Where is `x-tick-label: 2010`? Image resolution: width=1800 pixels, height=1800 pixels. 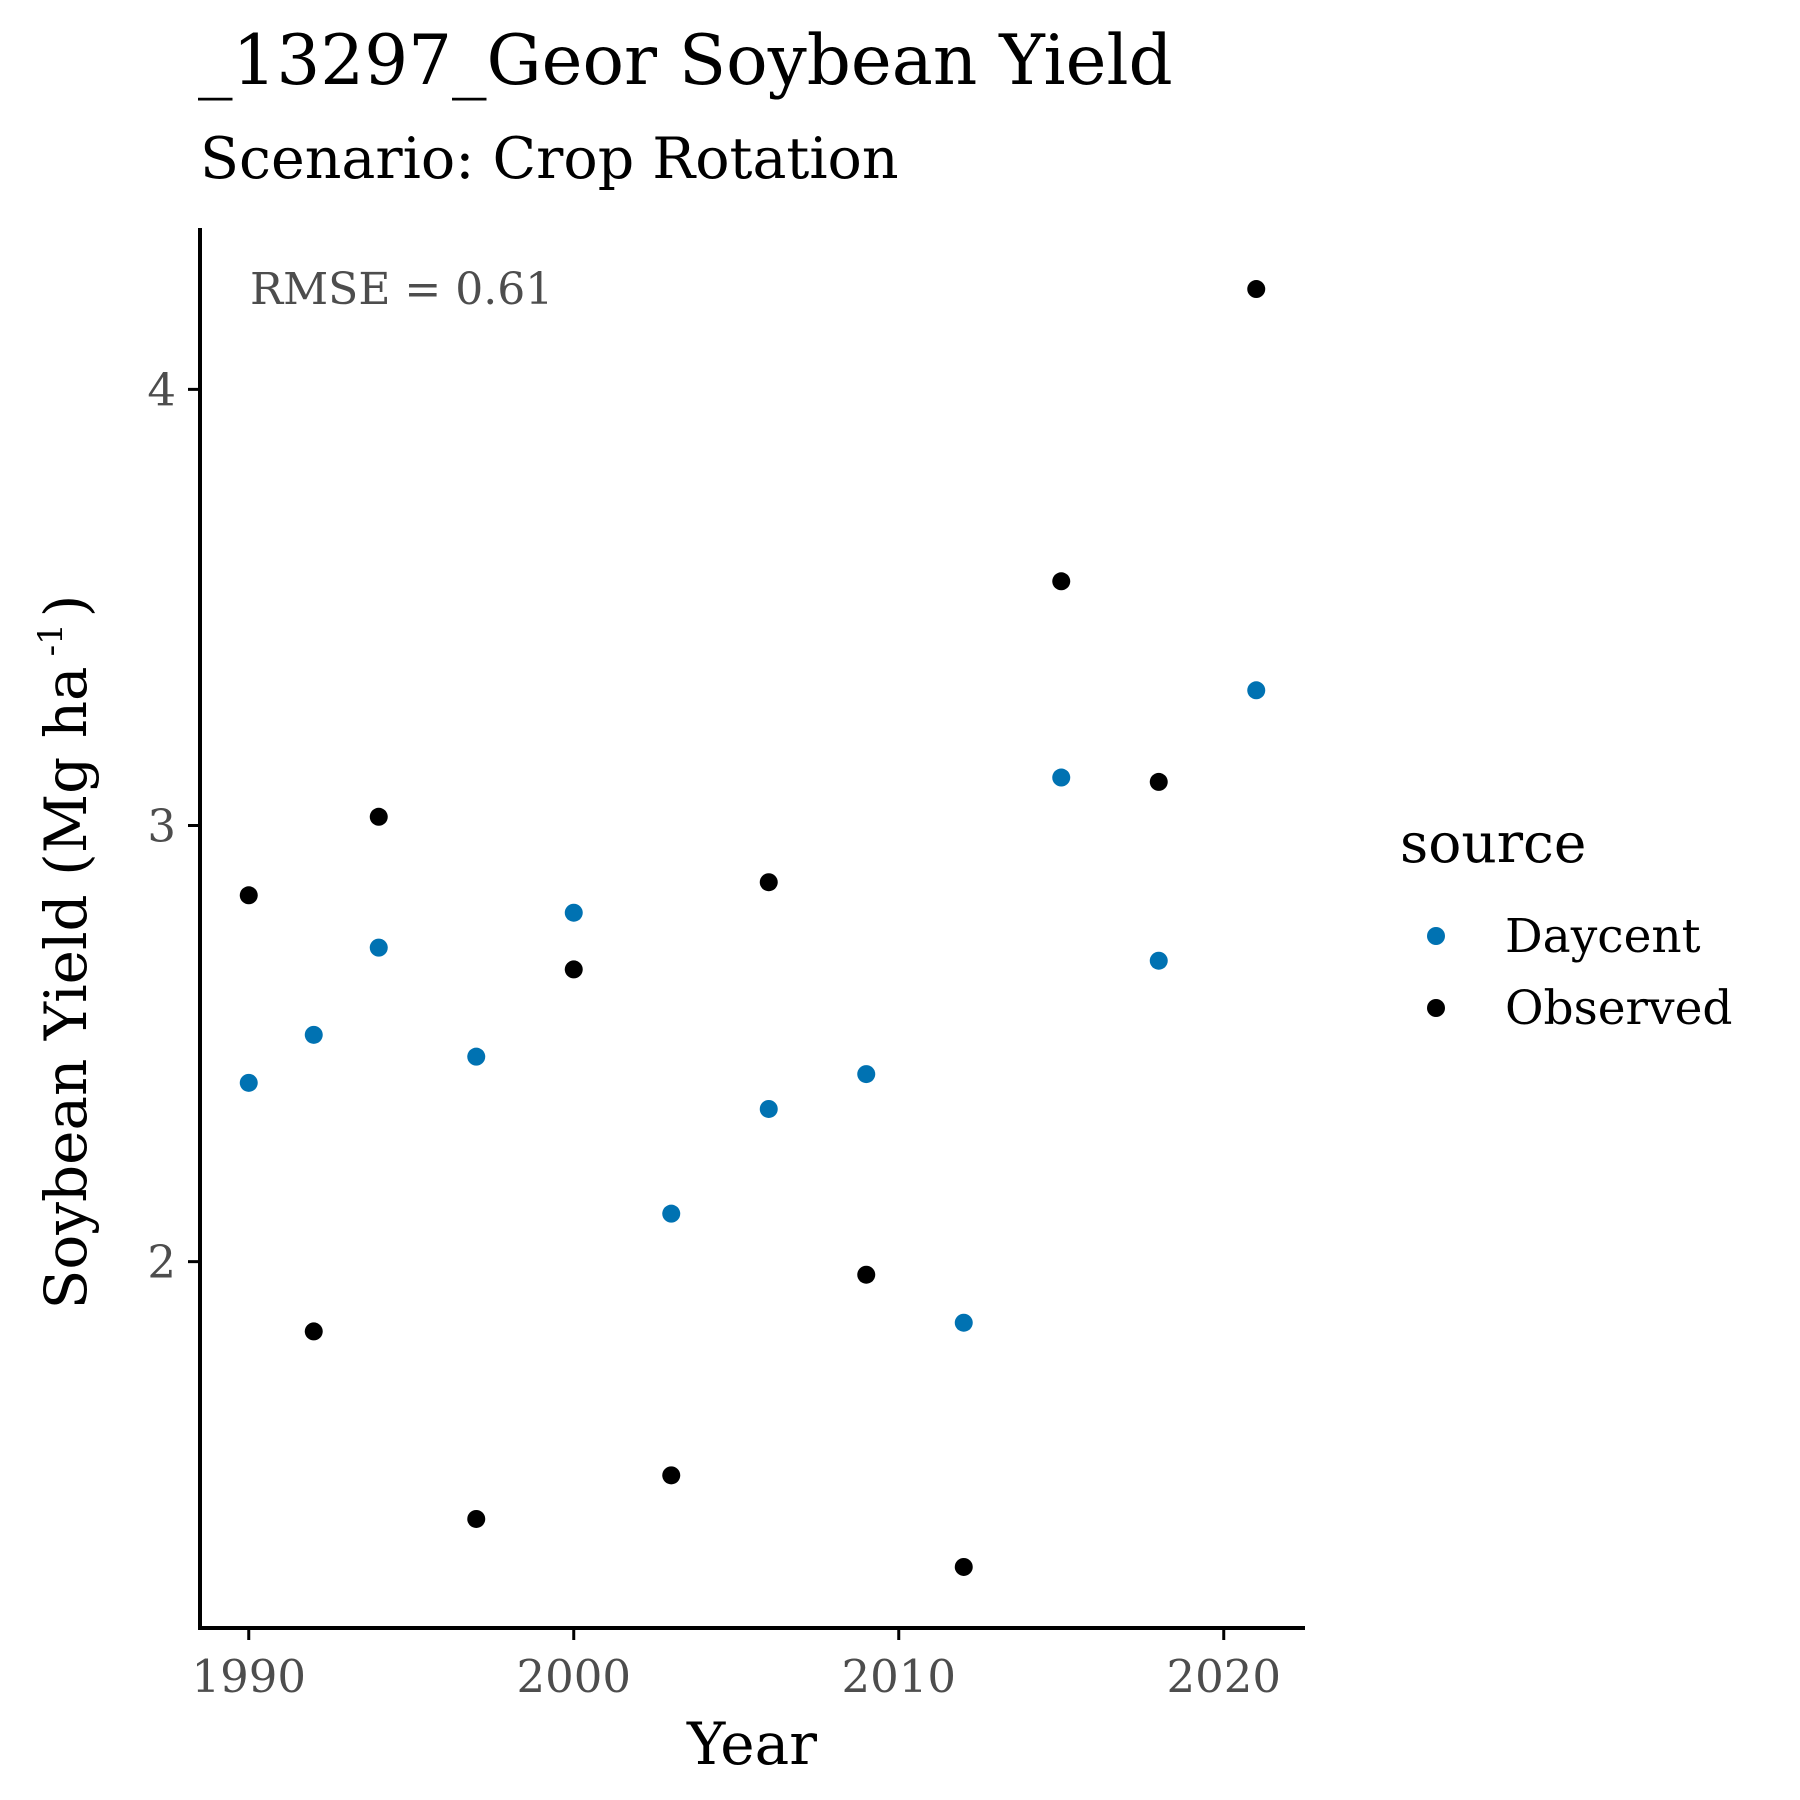 x-tick-label: 2010 is located at coordinates (898, 1676).